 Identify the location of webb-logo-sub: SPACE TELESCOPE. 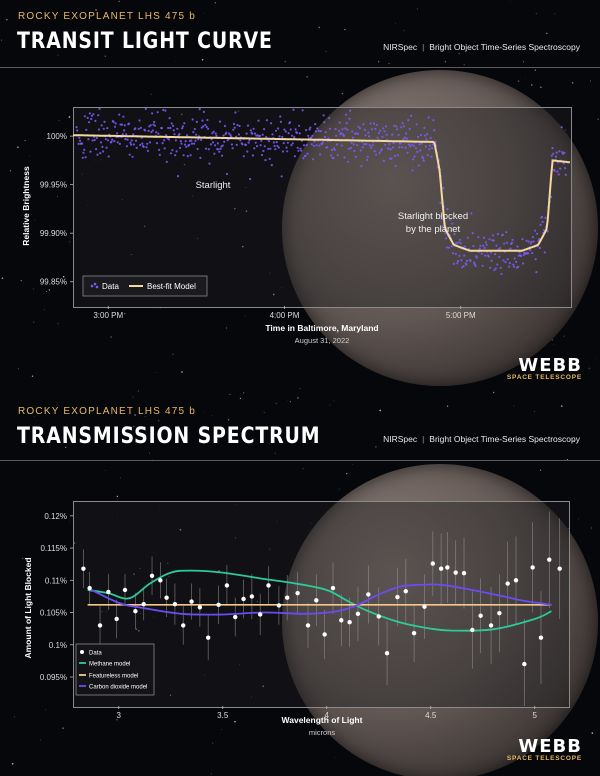
(544, 377).